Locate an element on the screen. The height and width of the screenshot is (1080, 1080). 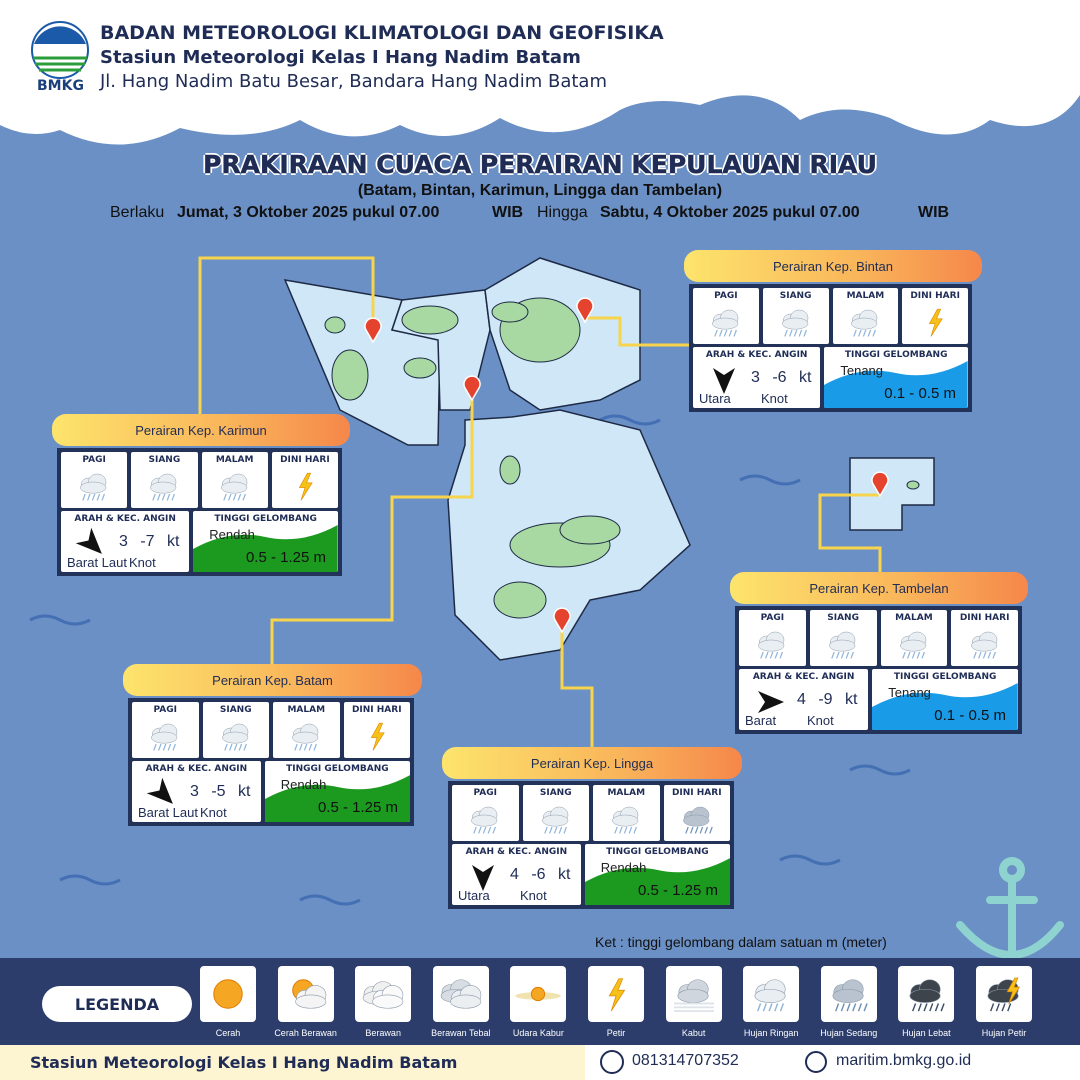
legend-item: Hujan Ringan is located at coordinates (771, 1033).